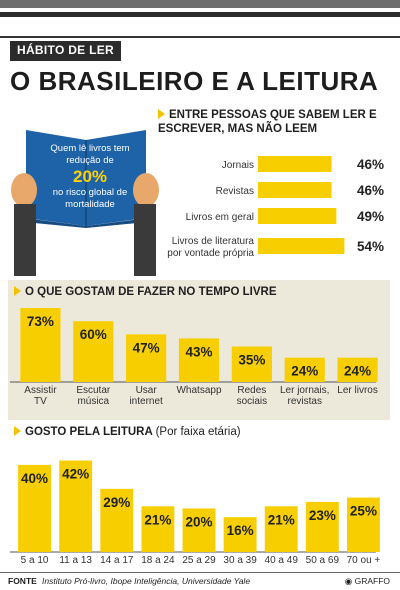 This screenshot has height=590, width=400. Describe the element at coordinates (251, 390) in the screenshot. I see `free-time-category-label: Redes` at that location.